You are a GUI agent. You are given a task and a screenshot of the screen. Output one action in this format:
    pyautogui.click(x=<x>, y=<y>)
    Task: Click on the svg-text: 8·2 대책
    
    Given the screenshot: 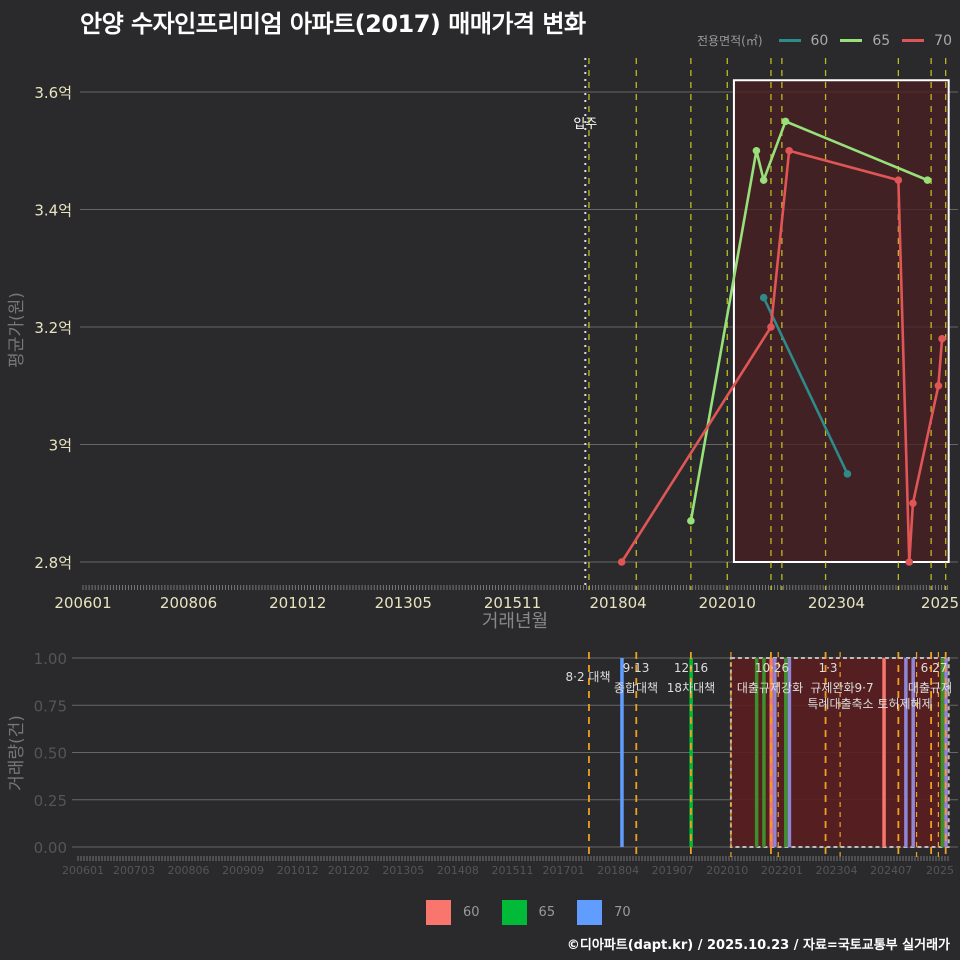 What is the action you would take?
    pyautogui.click(x=588, y=676)
    